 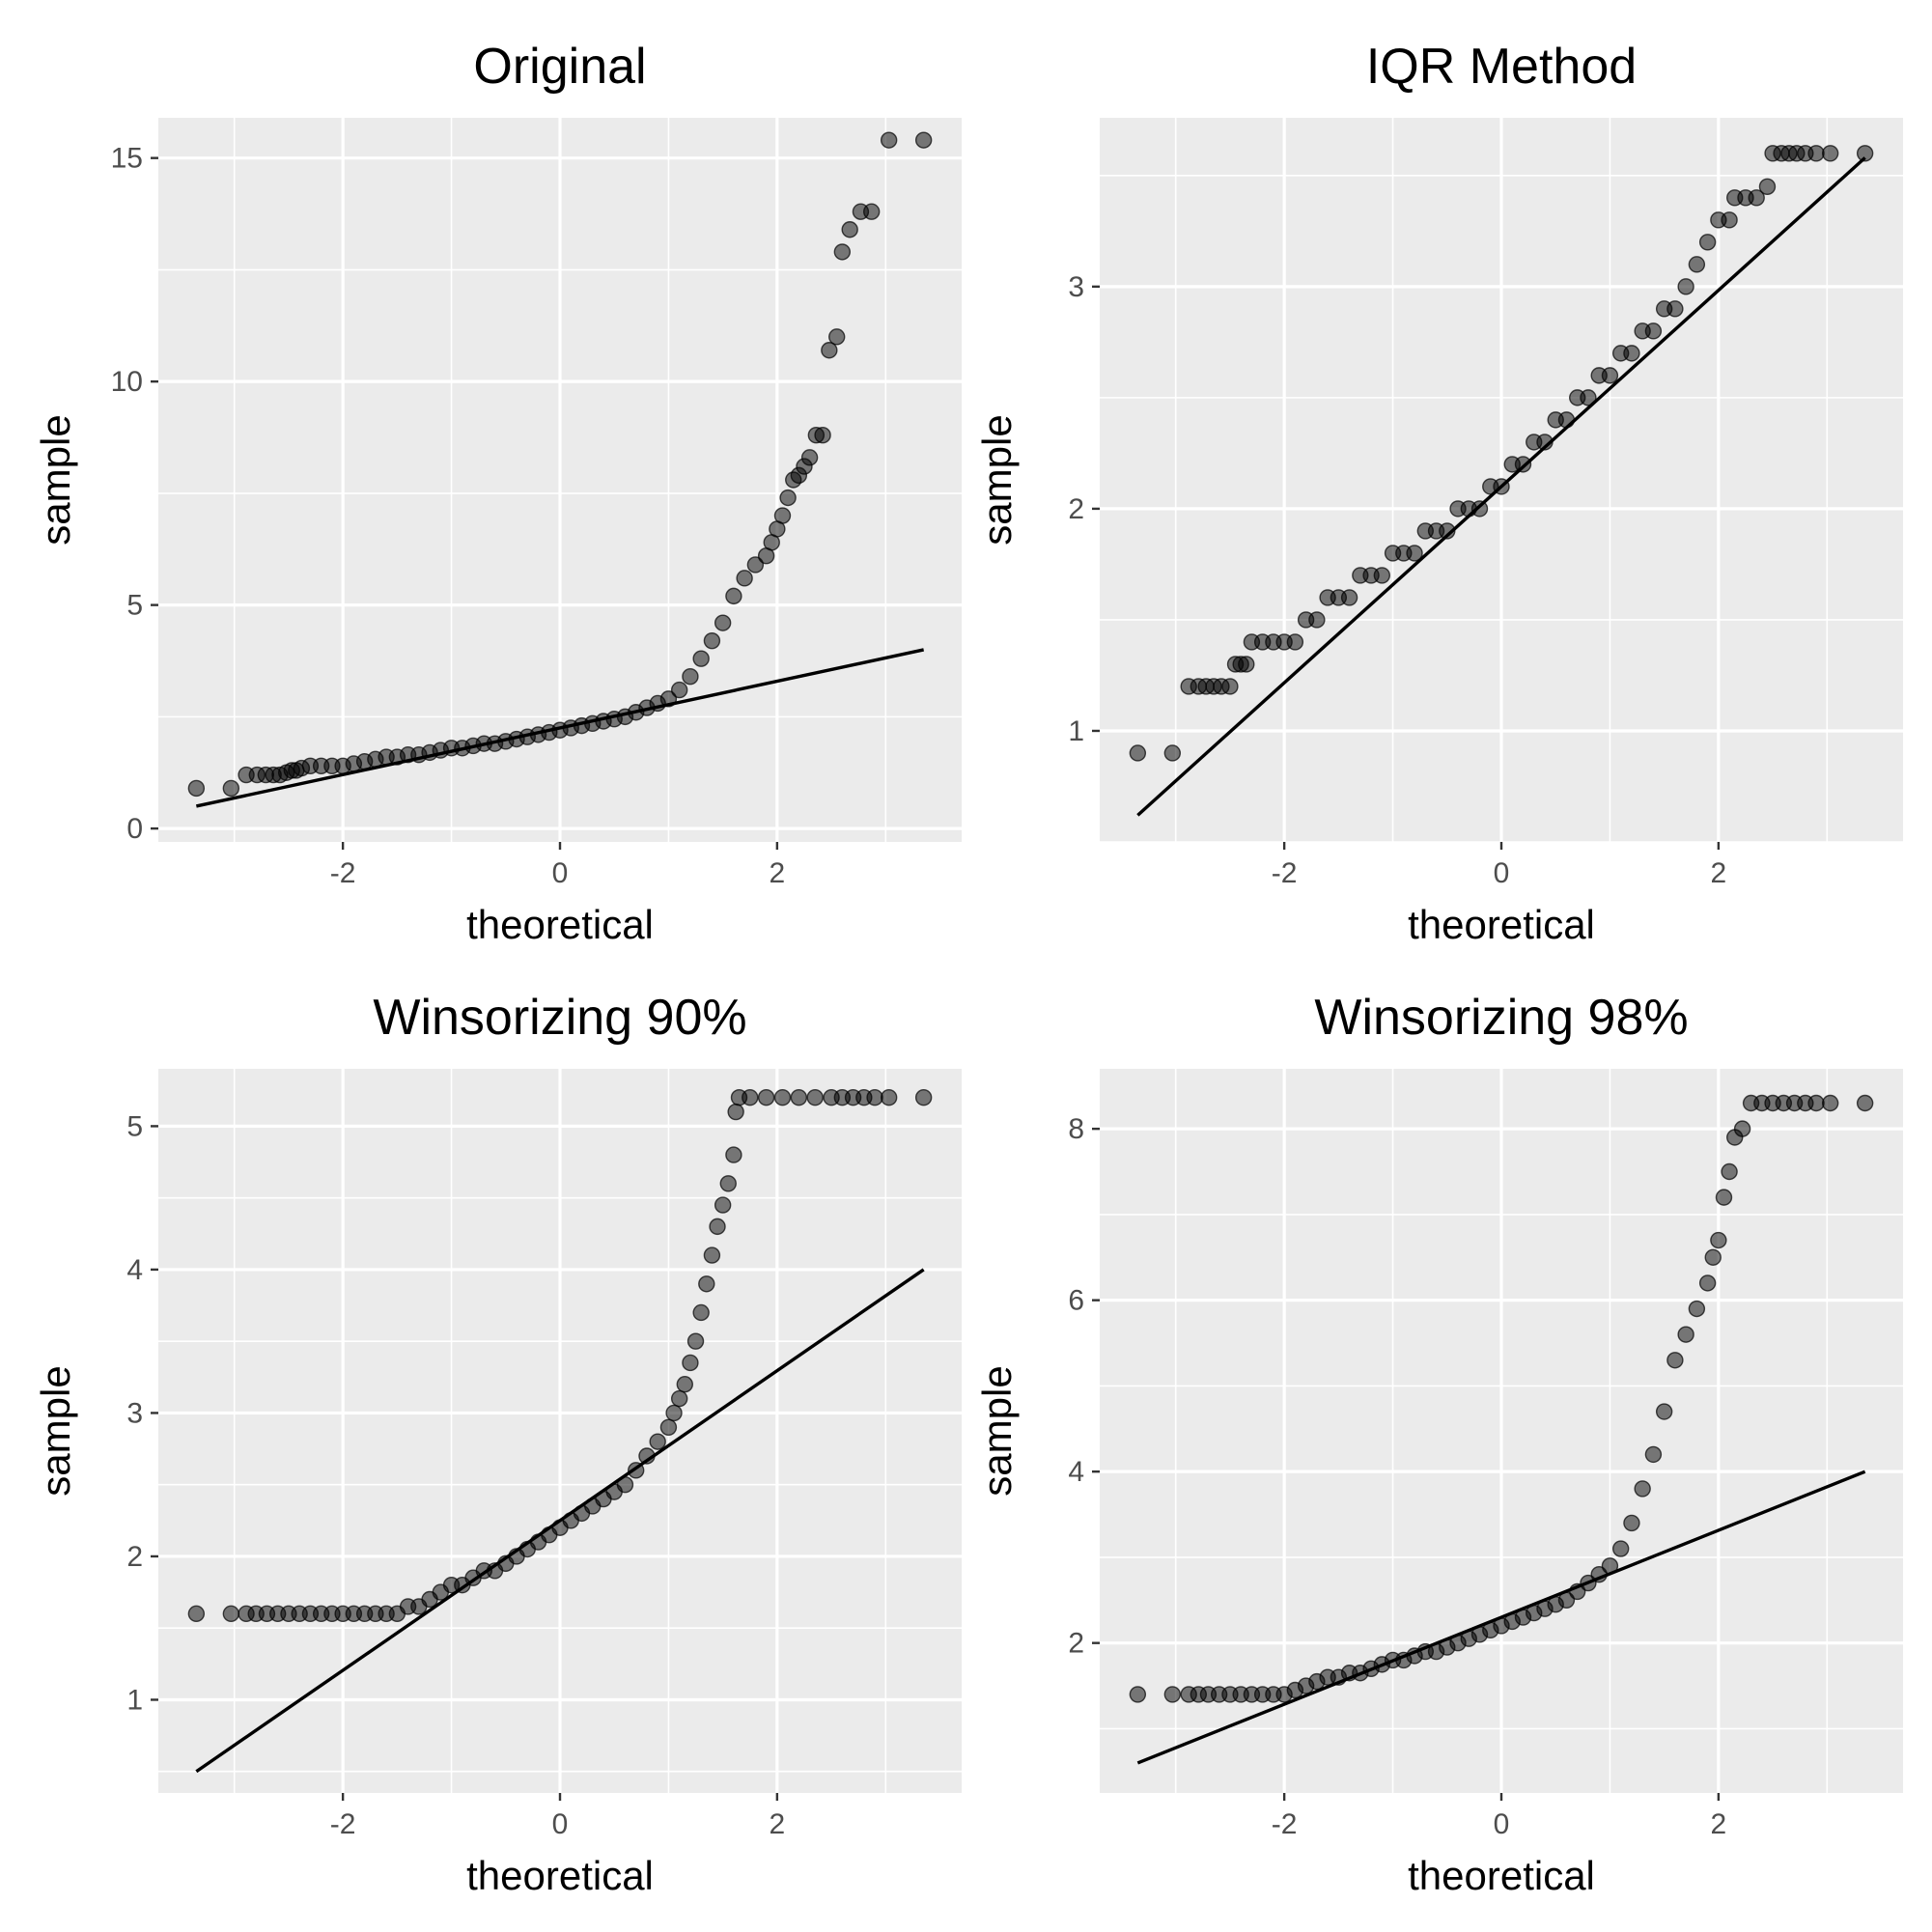 What do you see at coordinates (1502, 67) in the screenshot?
I see `panel-title: IQR Method` at bounding box center [1502, 67].